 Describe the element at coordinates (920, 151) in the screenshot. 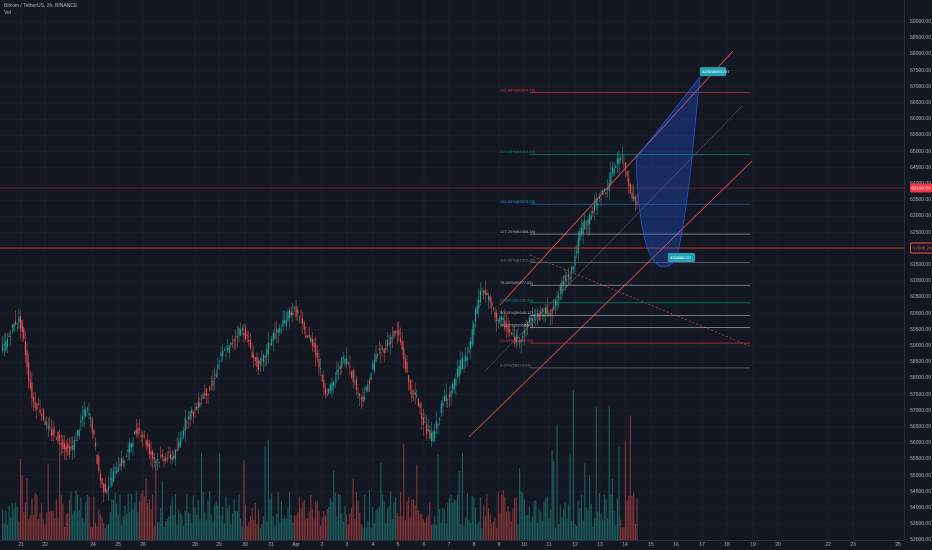

I see `price-tick-label: 65000.00` at that location.